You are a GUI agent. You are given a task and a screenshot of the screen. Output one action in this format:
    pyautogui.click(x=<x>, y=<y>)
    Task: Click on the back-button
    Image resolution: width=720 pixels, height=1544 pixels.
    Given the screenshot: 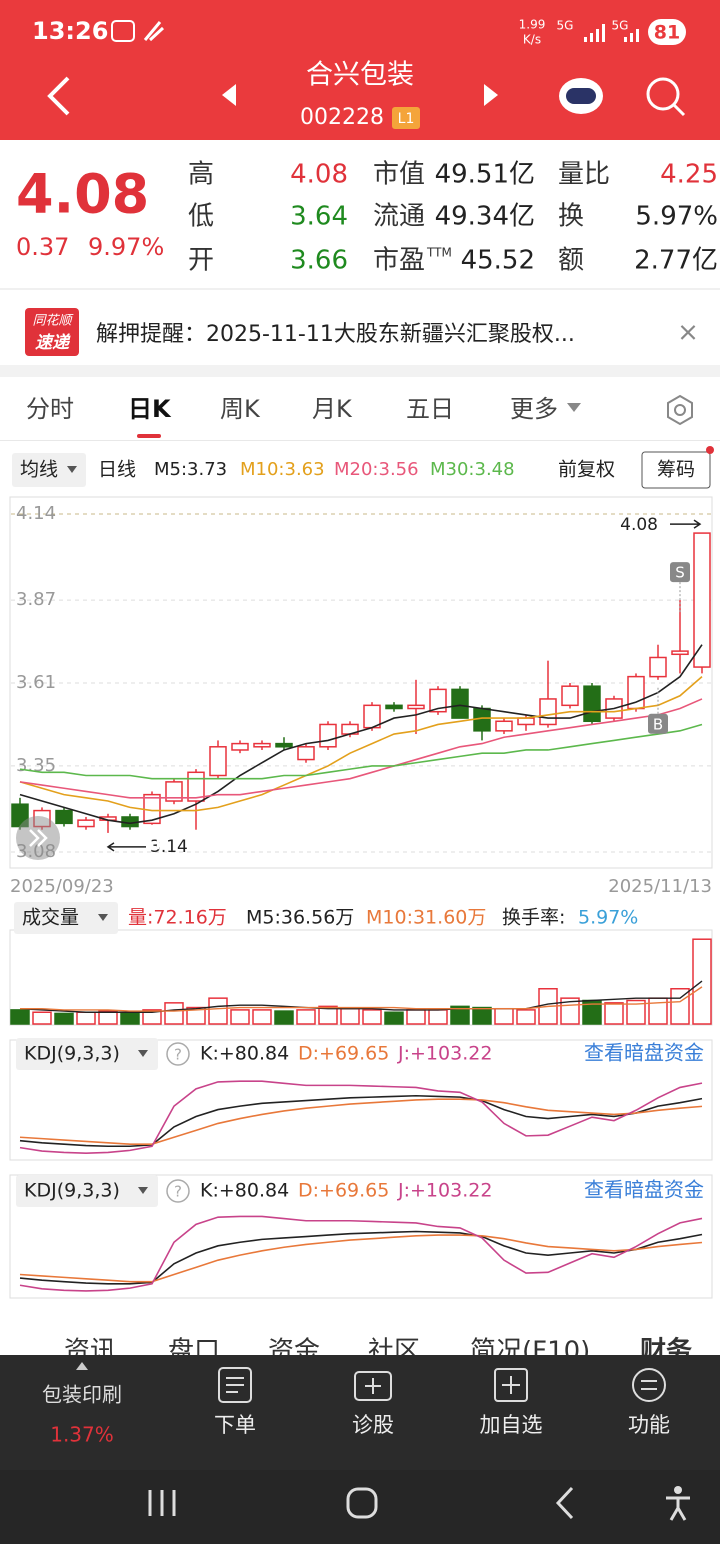 What is the action you would take?
    pyautogui.click(x=58, y=96)
    